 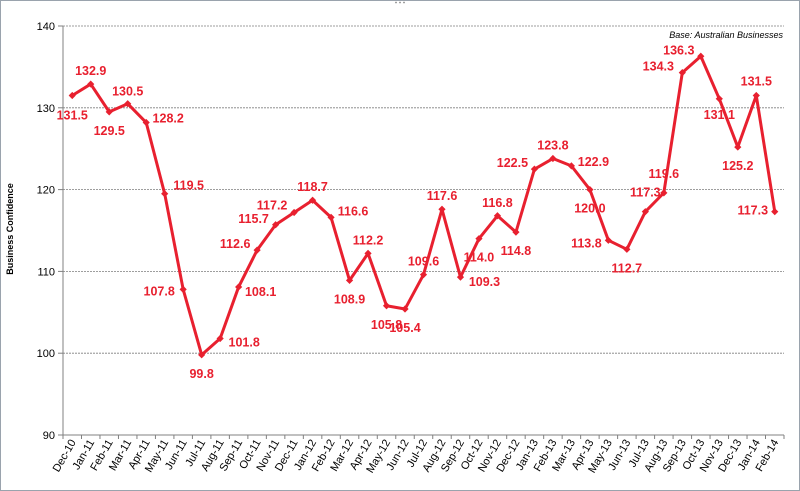 What do you see at coordinates (168, 119) in the screenshot?
I see `data-label: 128.2` at bounding box center [168, 119].